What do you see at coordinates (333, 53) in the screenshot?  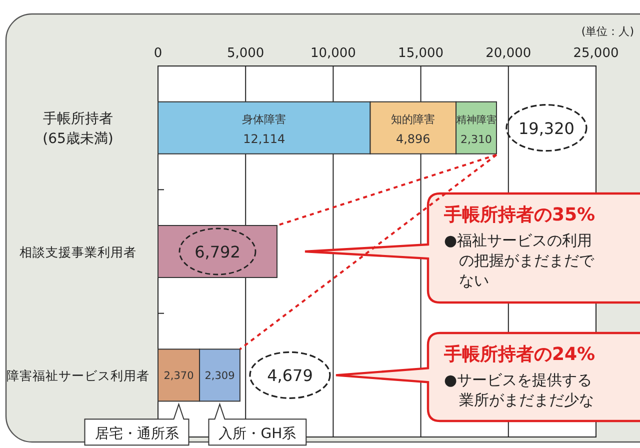 I see `x-tick-label: 10,000` at bounding box center [333, 53].